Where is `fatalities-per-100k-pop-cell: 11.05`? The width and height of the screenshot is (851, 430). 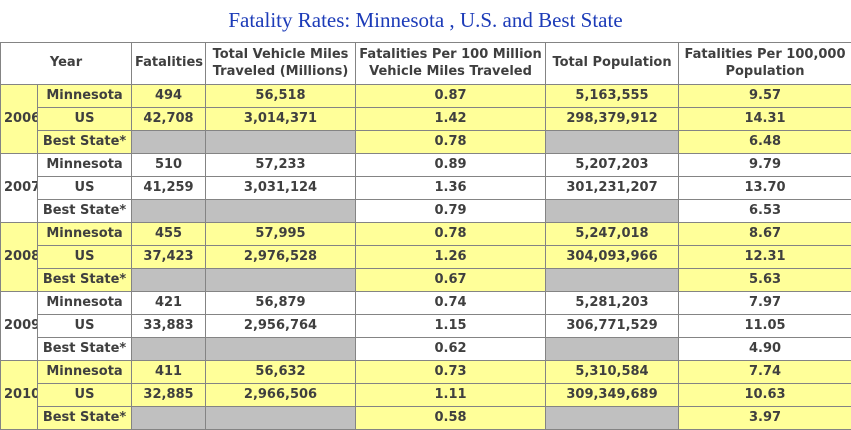
fatalities-per-100k-pop-cell: 11.05 is located at coordinates (765, 326).